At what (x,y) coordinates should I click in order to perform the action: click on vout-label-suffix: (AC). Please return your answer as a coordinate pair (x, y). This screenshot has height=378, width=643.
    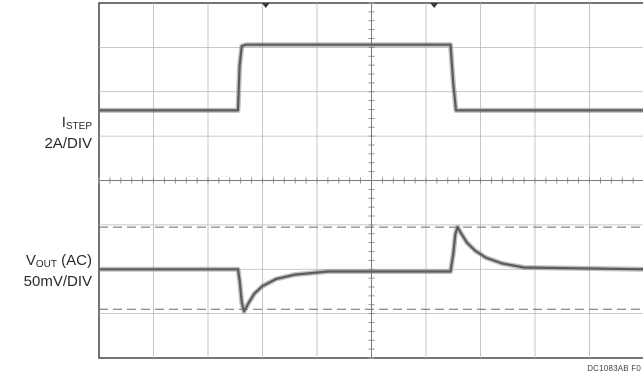
    Looking at the image, I should click on (74, 260).